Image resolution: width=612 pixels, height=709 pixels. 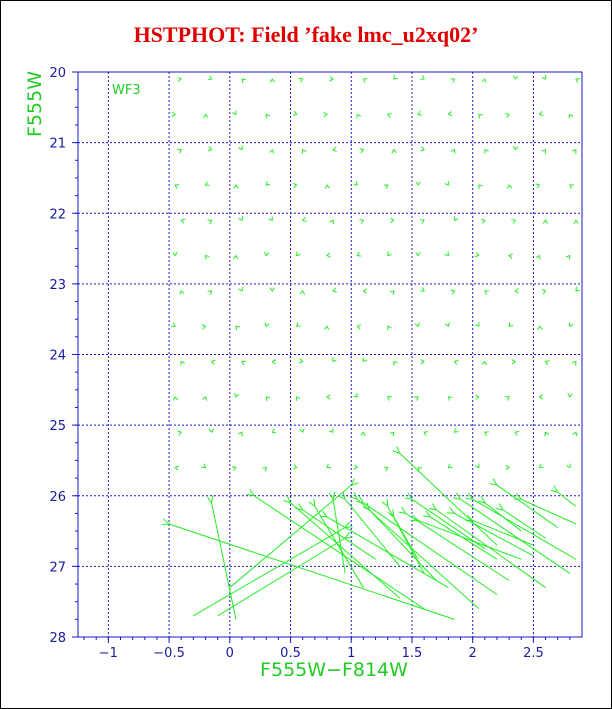 I want to click on x-tick-label: 0, so click(x=230, y=653).